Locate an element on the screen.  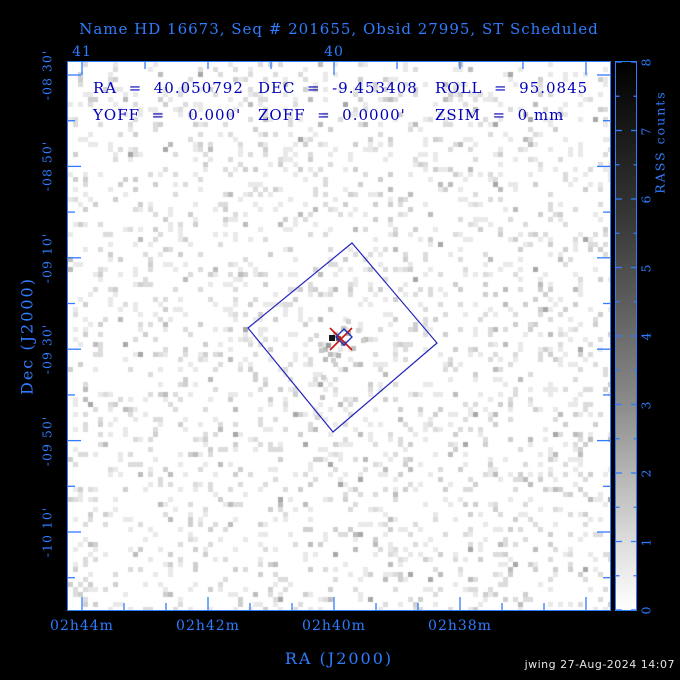
fov-overlay is located at coordinates (342, 337).